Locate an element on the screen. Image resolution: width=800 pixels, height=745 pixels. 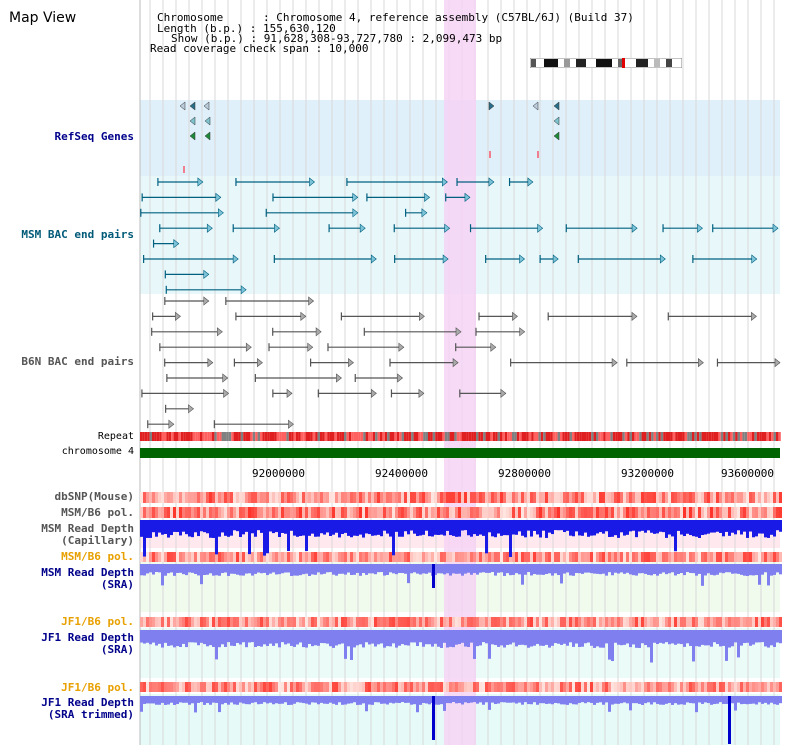
track-label-dbsnp: dbSNP(Mouse) is located at coordinates (94, 496).